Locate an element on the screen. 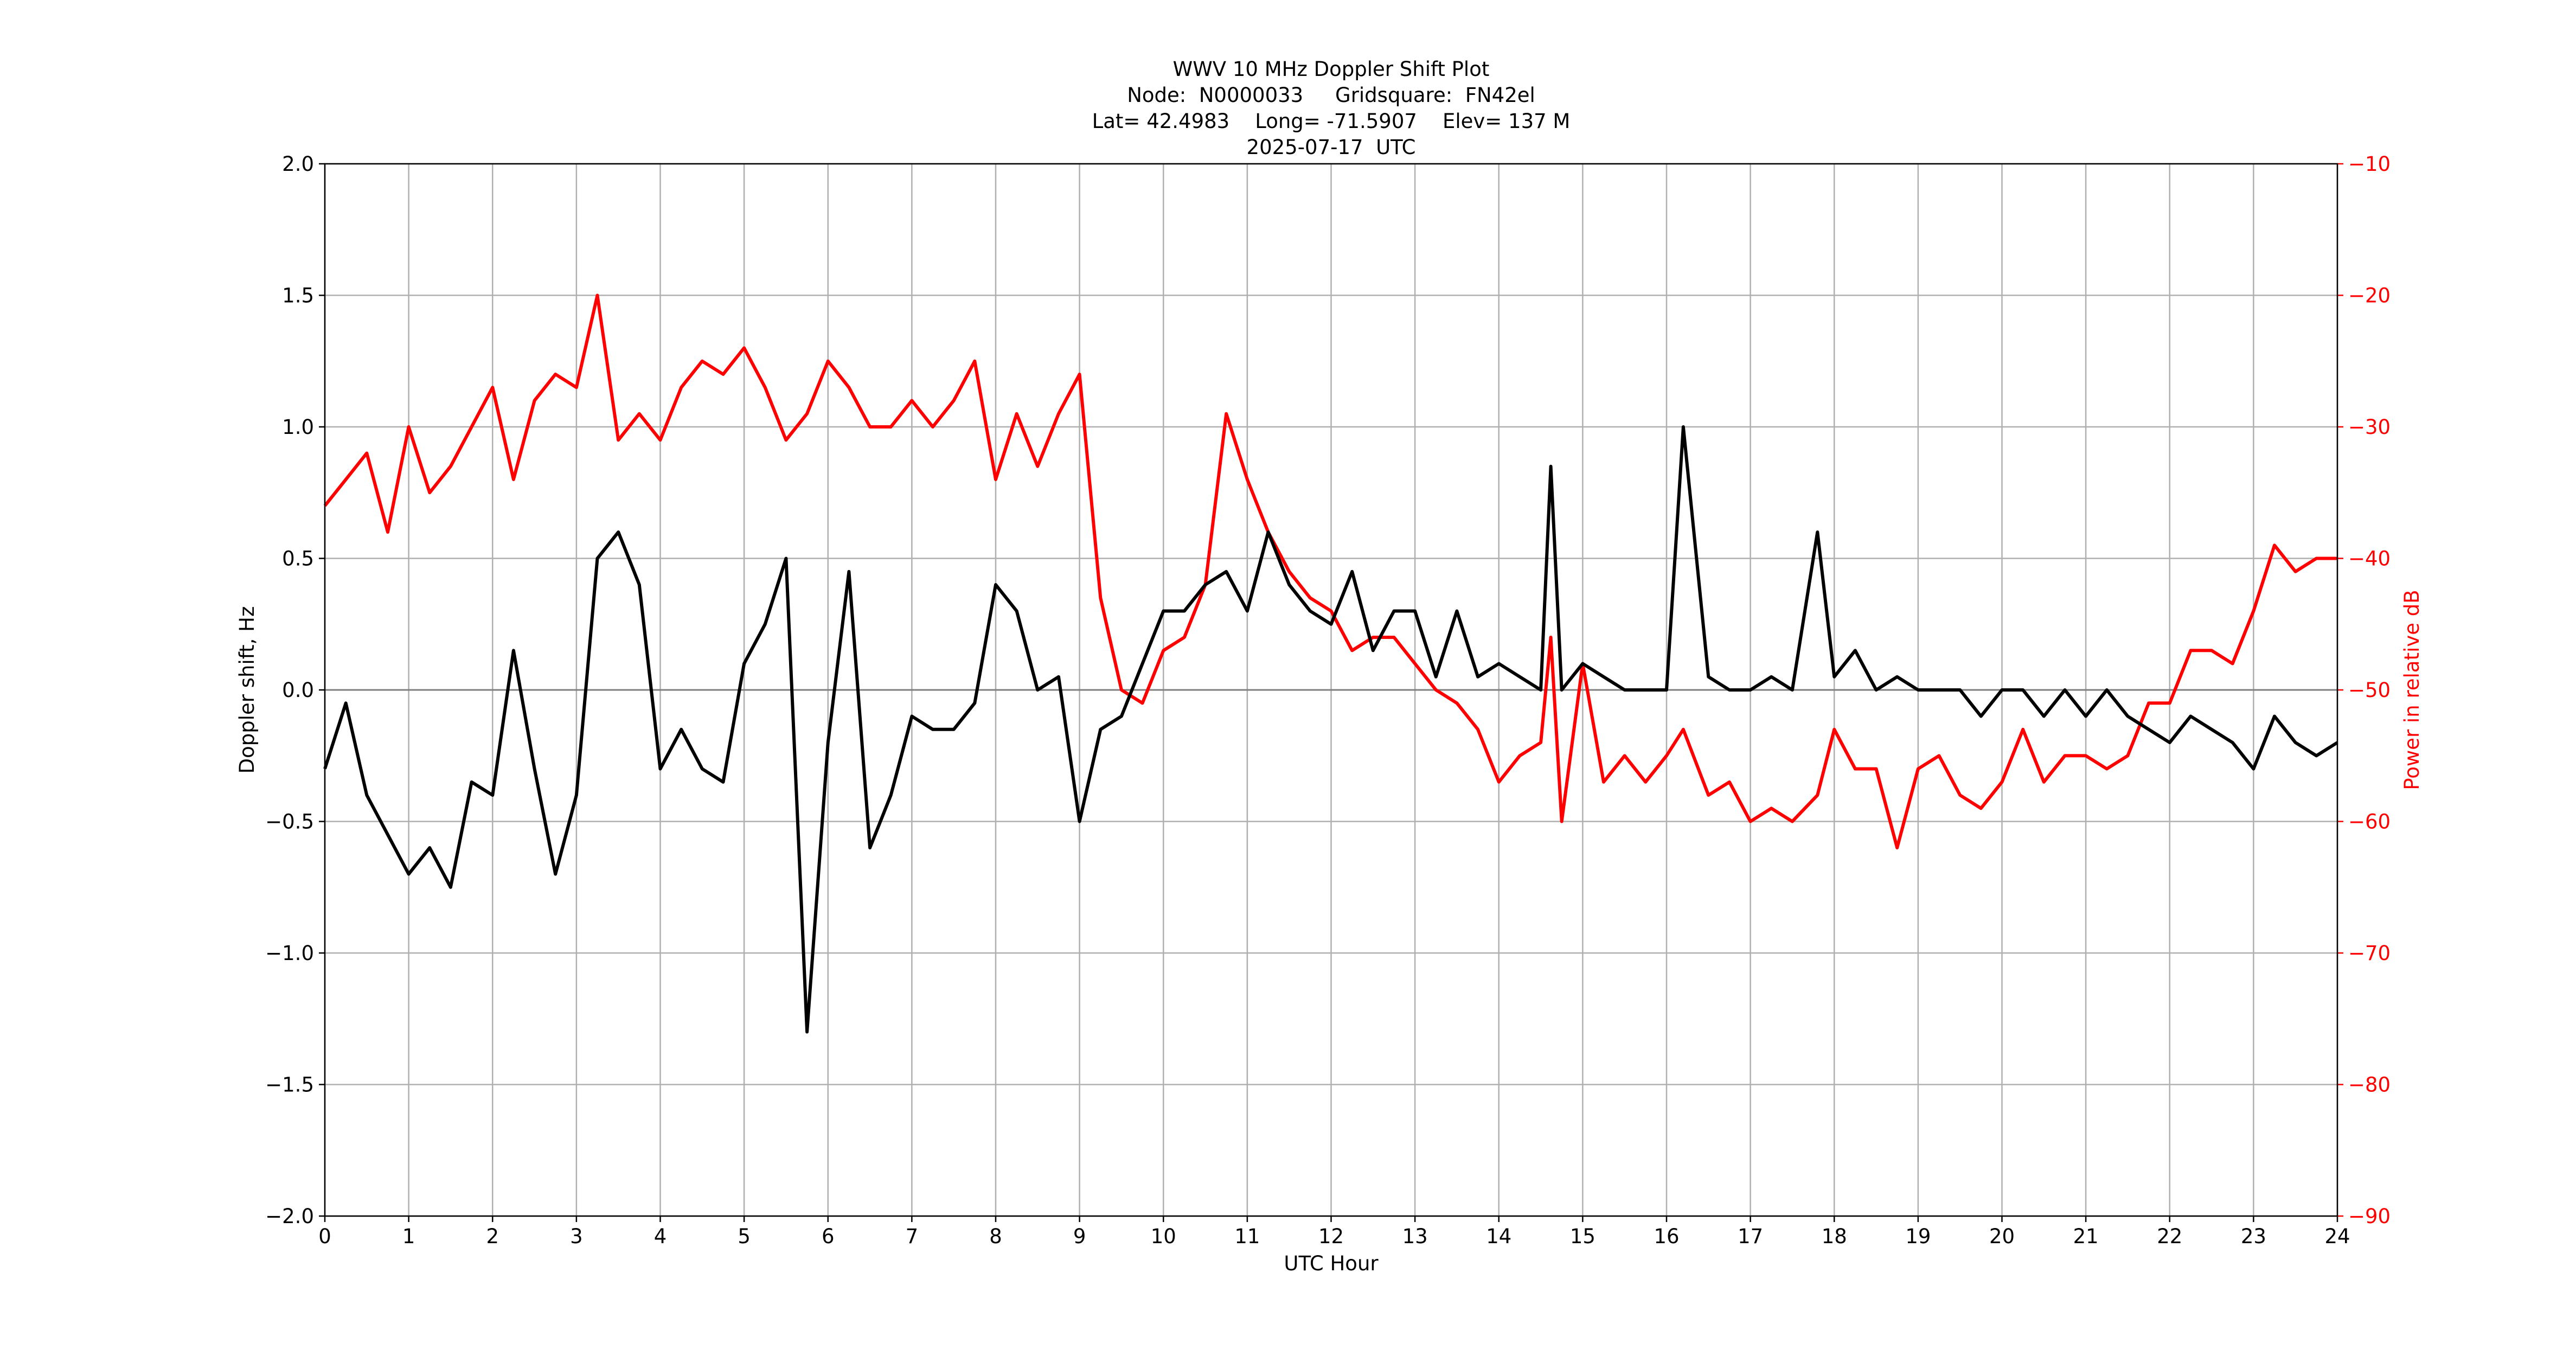  y2-axis-label: Power in relative dB is located at coordinates (2412, 690).